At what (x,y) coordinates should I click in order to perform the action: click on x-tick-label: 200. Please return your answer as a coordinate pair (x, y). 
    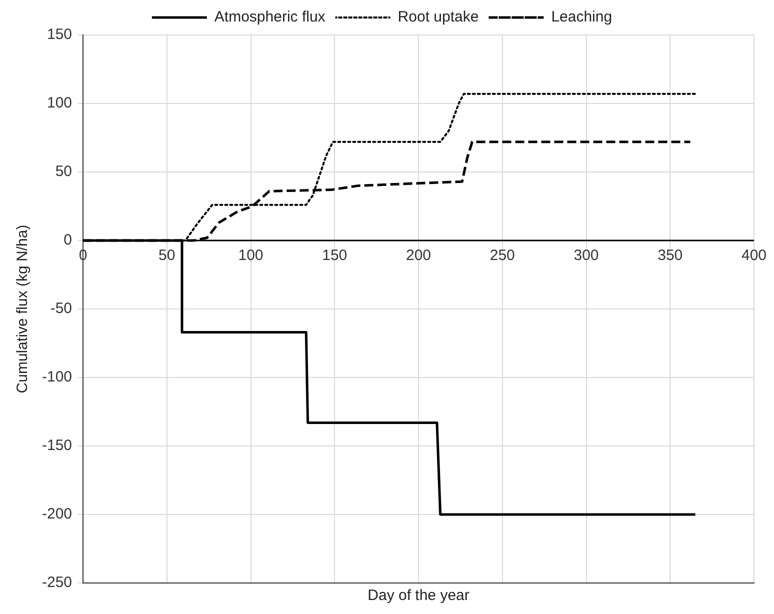
    Looking at the image, I should click on (419, 255).